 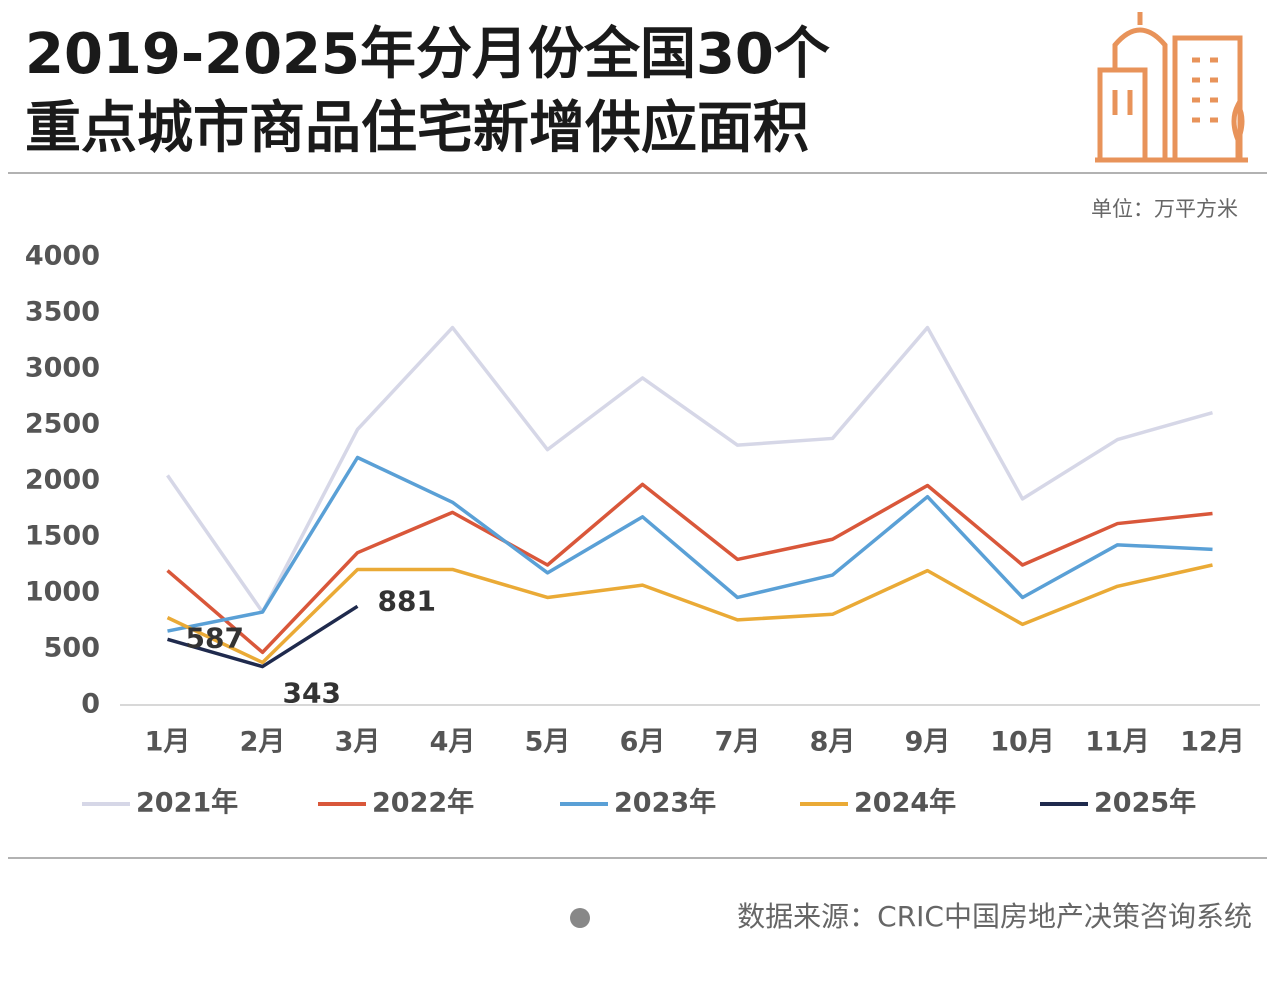 What do you see at coordinates (1145, 803) in the screenshot?
I see `legend-label: 2025年` at bounding box center [1145, 803].